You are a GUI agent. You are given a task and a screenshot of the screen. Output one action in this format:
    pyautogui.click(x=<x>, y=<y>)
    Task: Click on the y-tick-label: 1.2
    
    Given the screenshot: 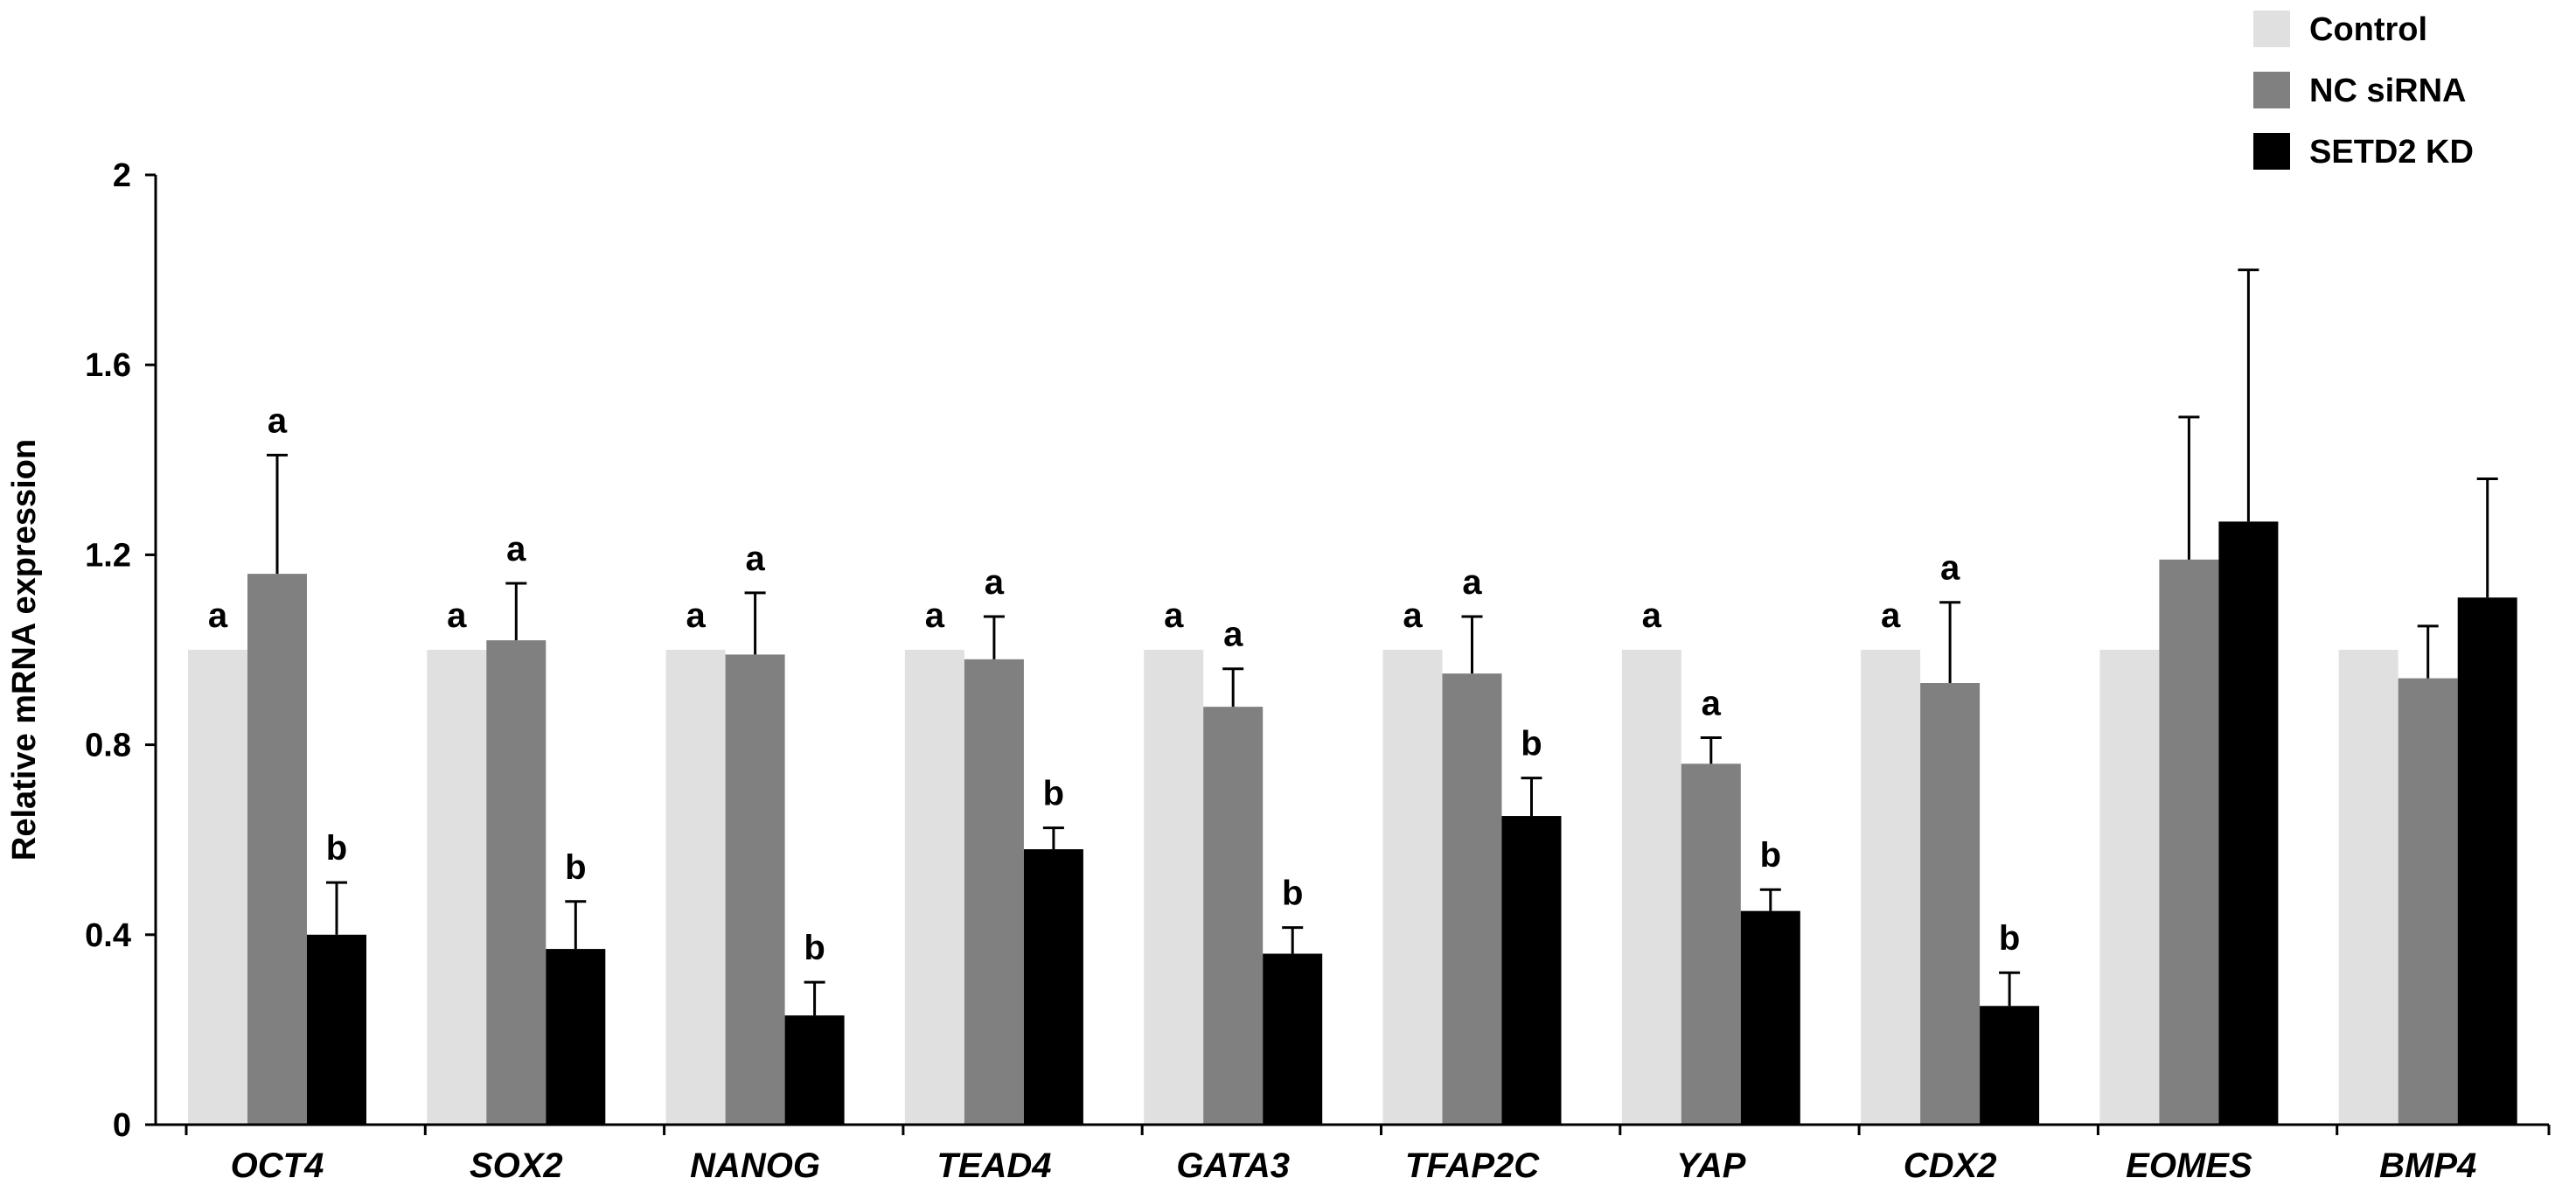 What is the action you would take?
    pyautogui.click(x=108, y=556)
    